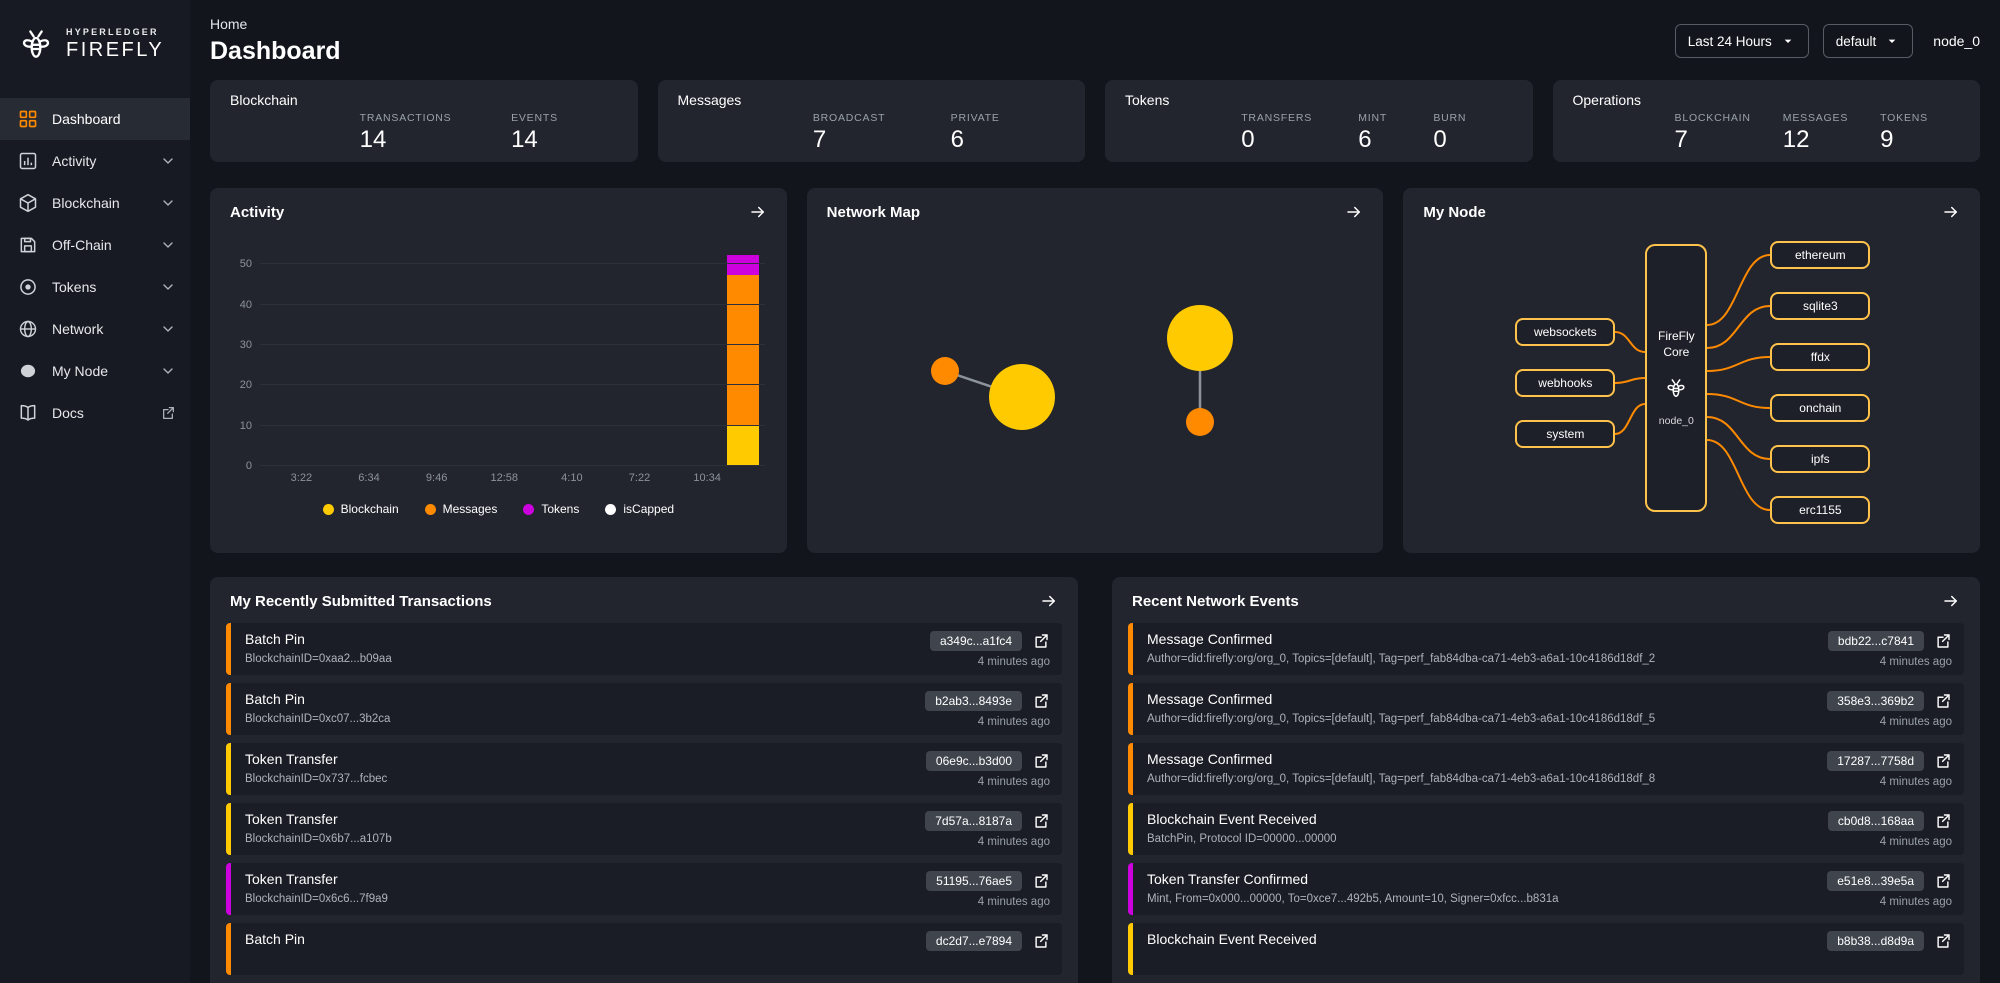 The height and width of the screenshot is (983, 2000). What do you see at coordinates (742, 350) in the screenshot?
I see `bar-segment-messages` at bounding box center [742, 350].